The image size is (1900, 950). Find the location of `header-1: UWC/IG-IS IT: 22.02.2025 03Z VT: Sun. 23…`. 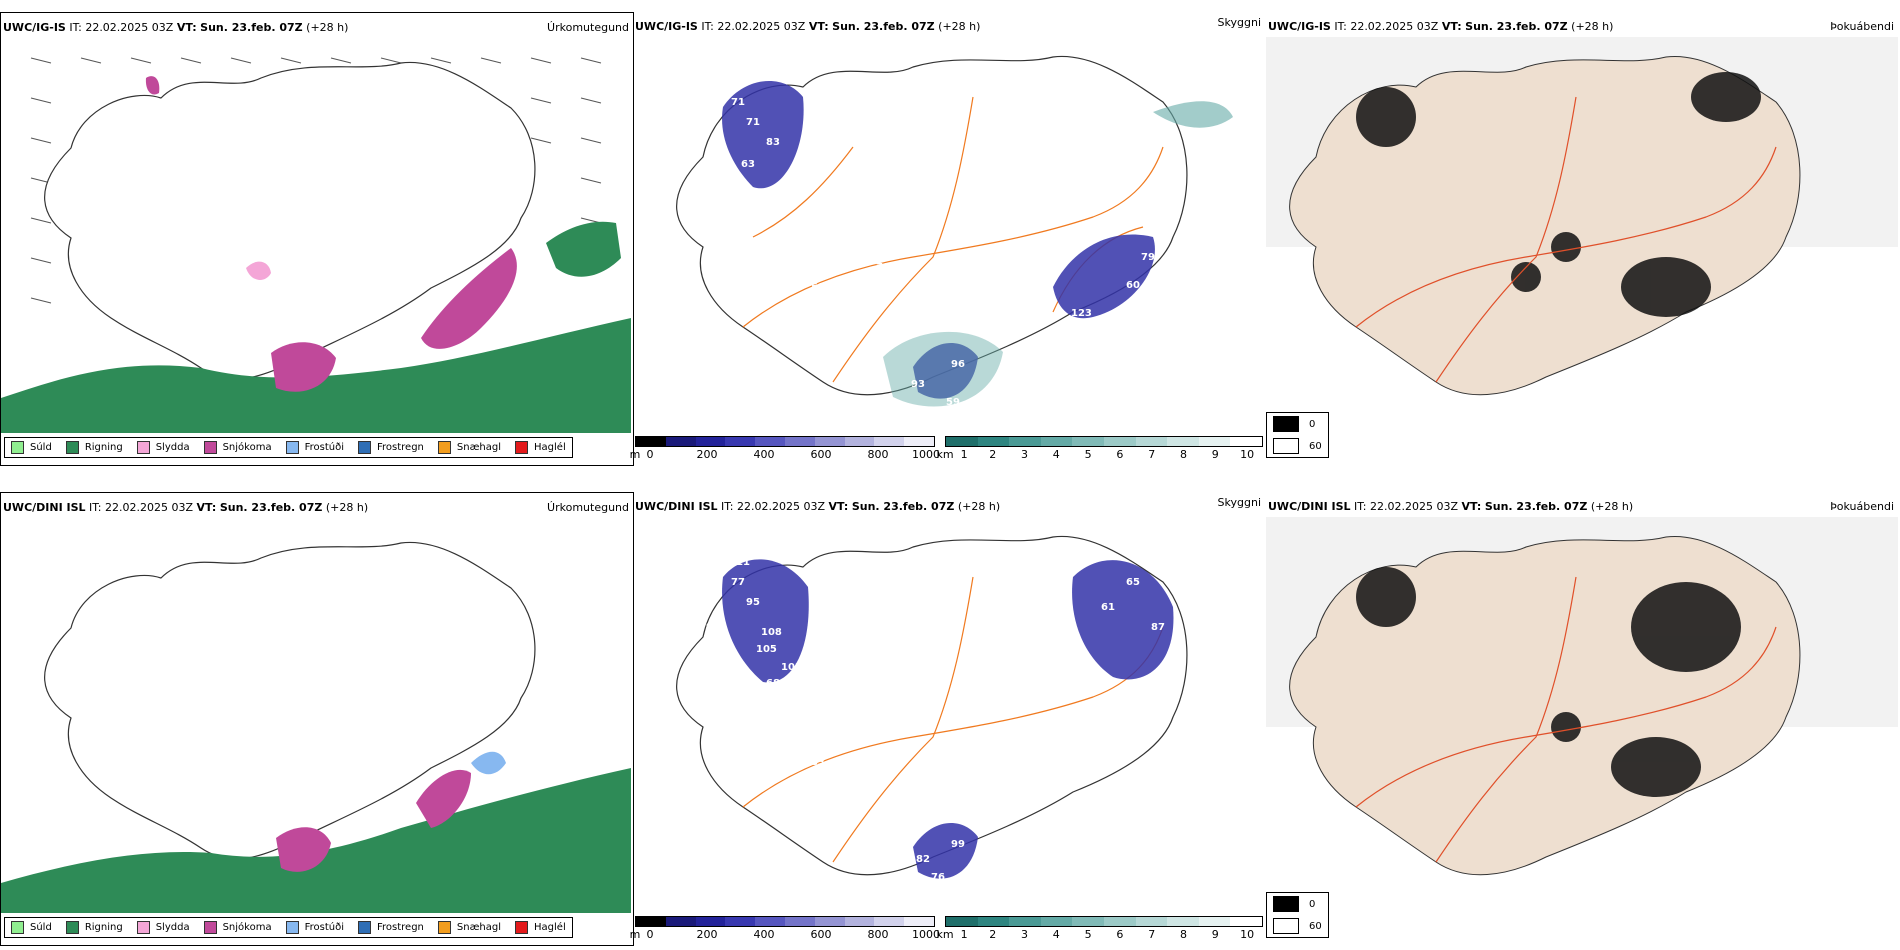

header-1: UWC/IG-IS IT: 22.02.2025 03Z VT: Sun. 23… is located at coordinates (175, 27).